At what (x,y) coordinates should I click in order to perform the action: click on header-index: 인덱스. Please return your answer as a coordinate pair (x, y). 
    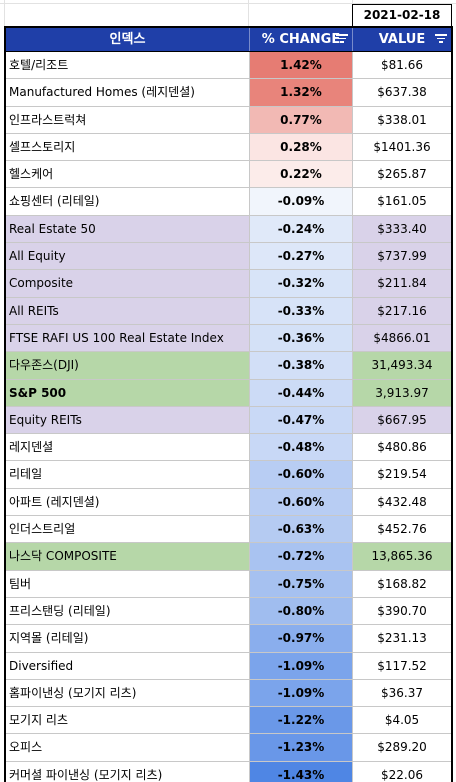
    Looking at the image, I should click on (128, 39).